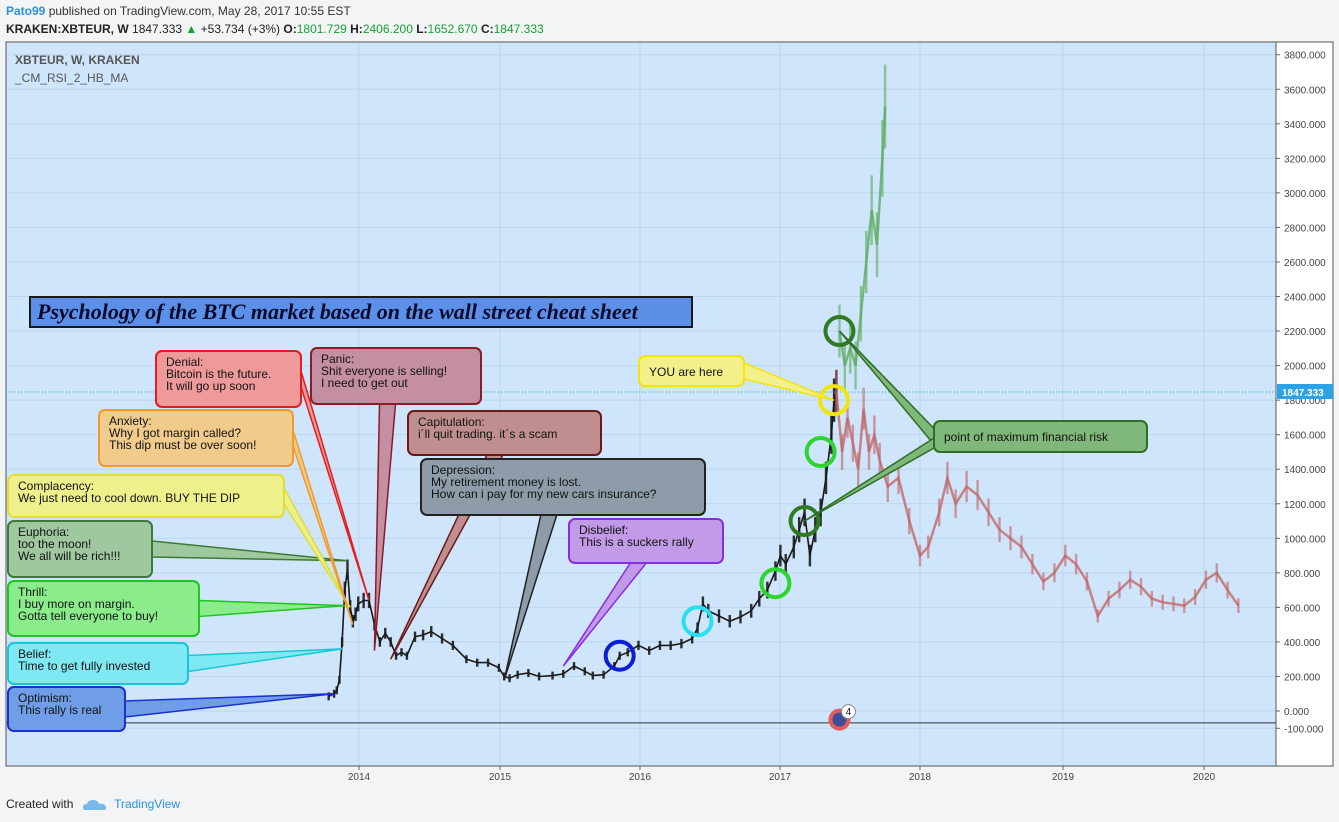  I want to click on x-tick-label: 2016, so click(640, 777).